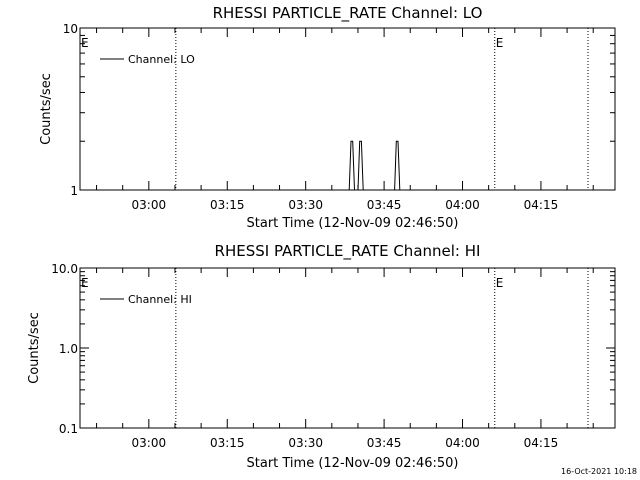 This screenshot has width=640, height=480. I want to click on y-tick-label: 1.0, so click(68, 349).